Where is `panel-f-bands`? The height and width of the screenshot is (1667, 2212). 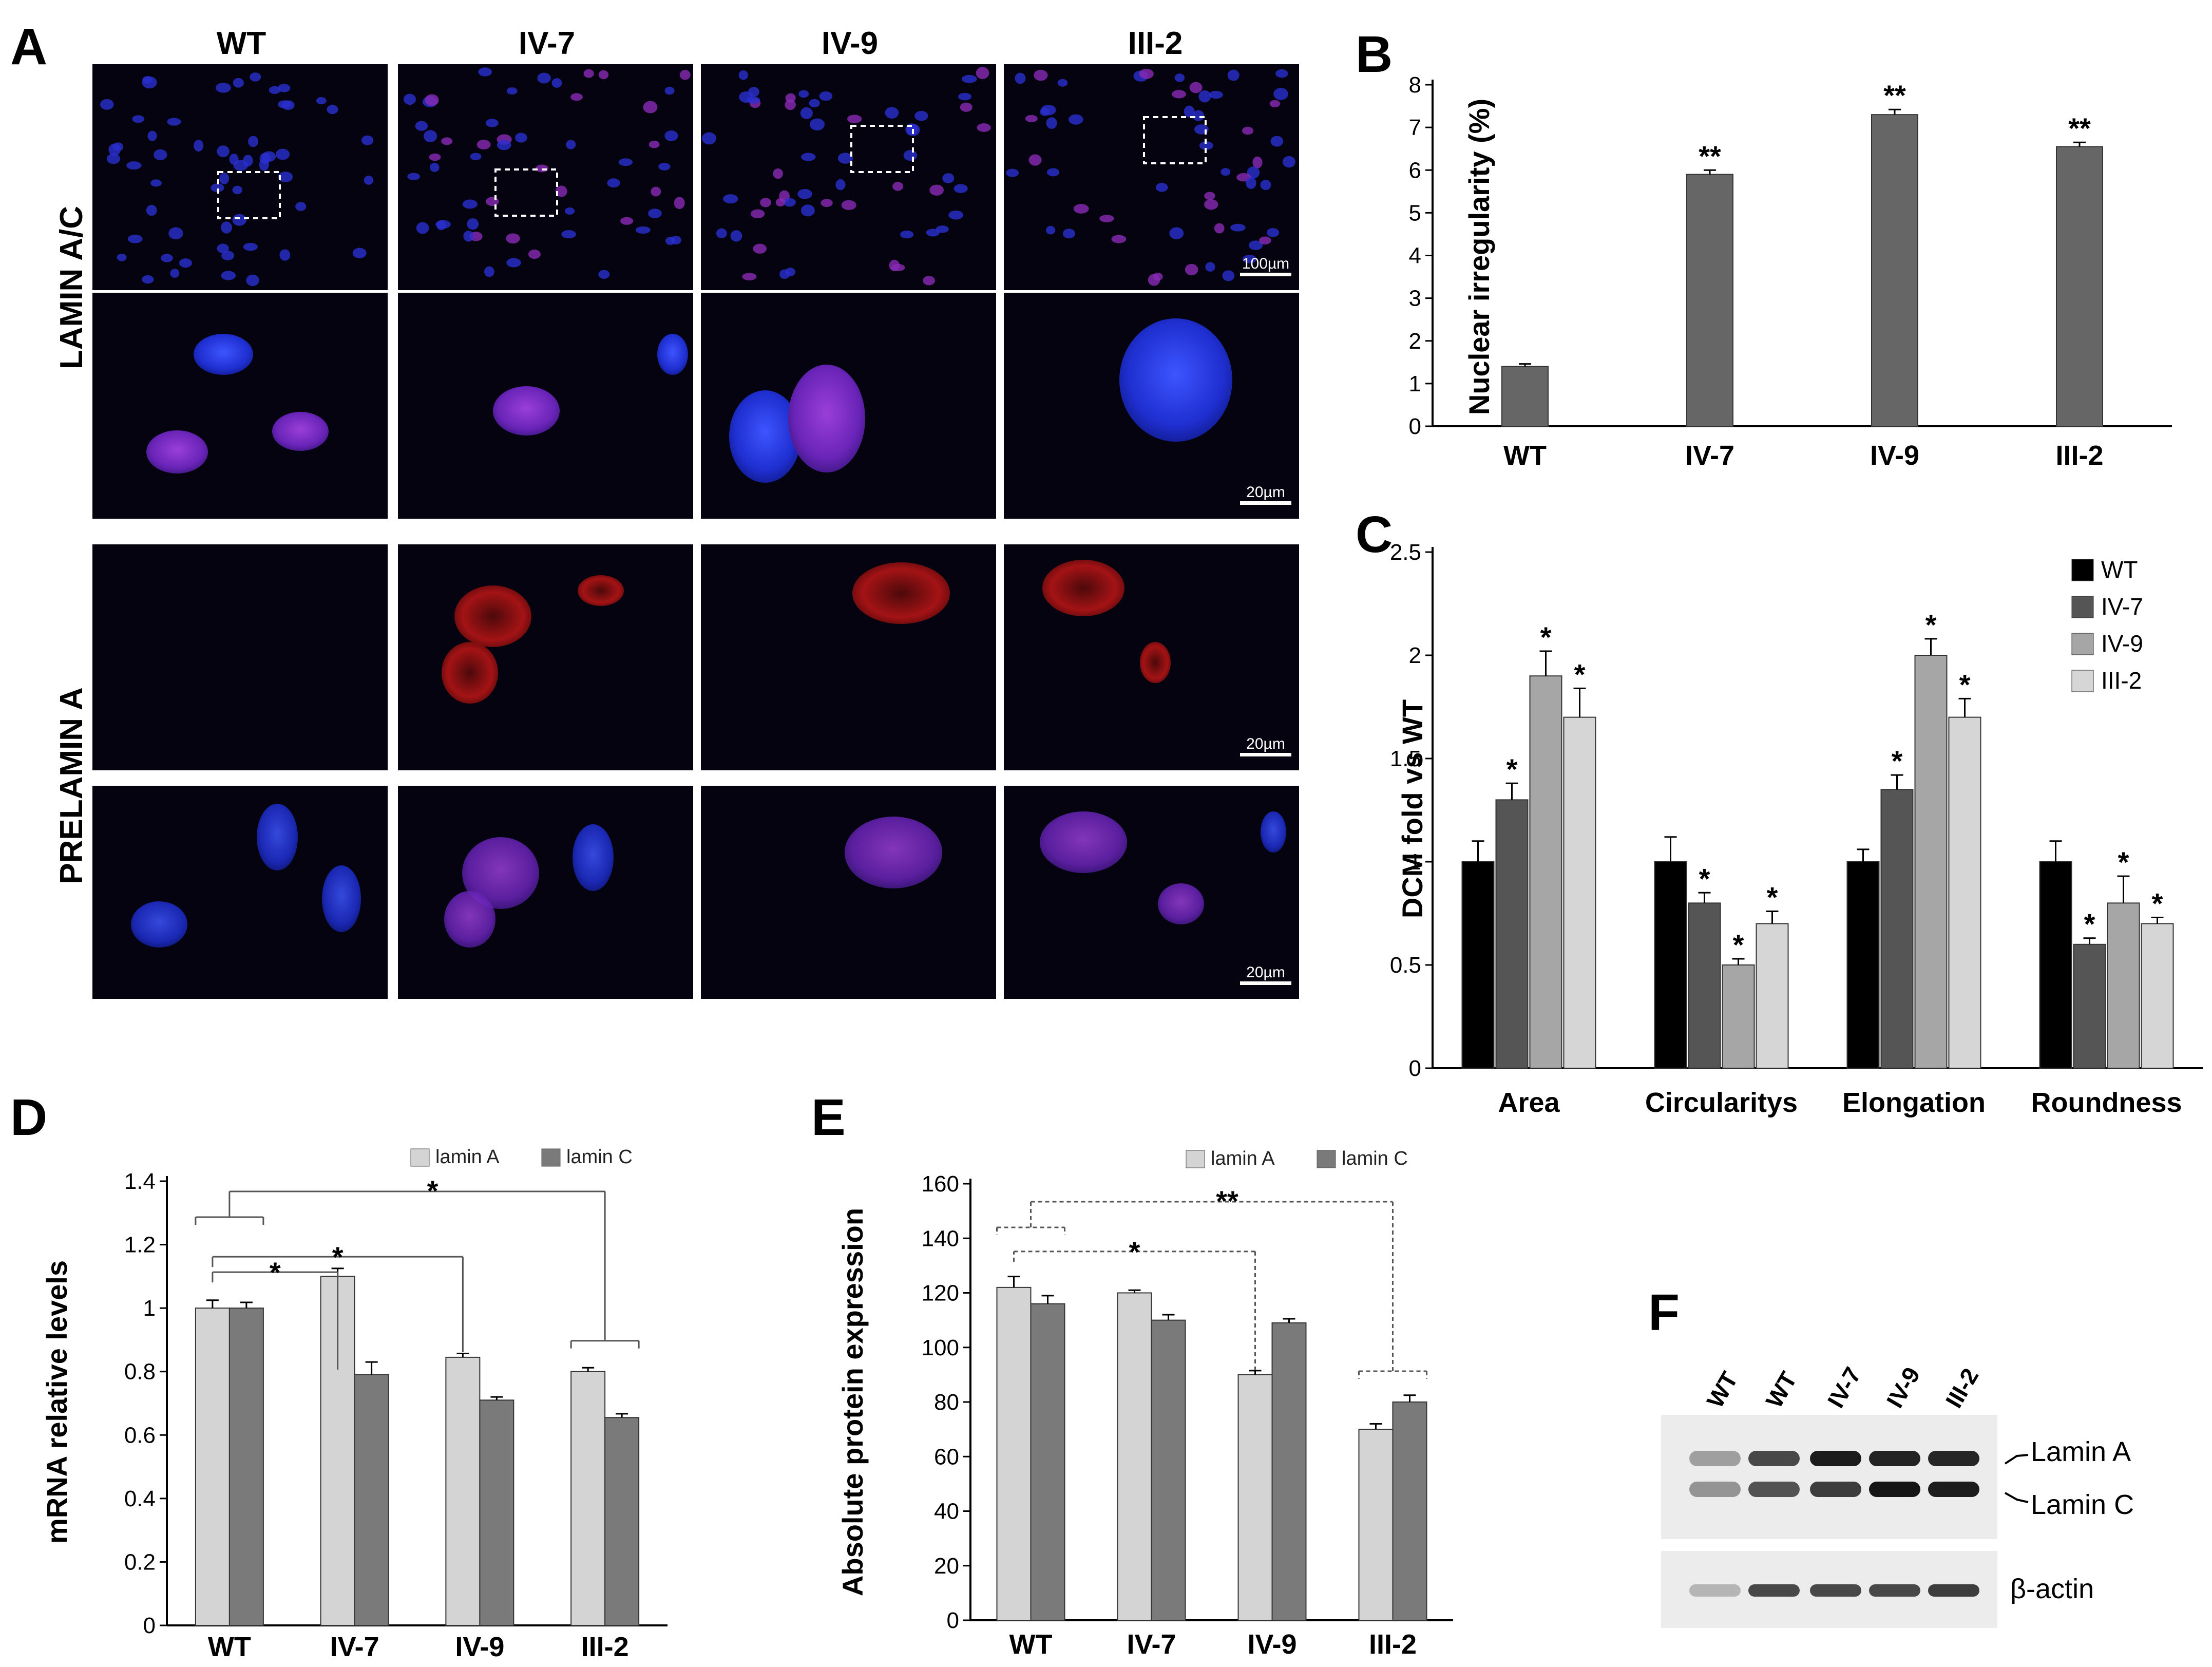 panel-f-bands is located at coordinates (1834, 1524).